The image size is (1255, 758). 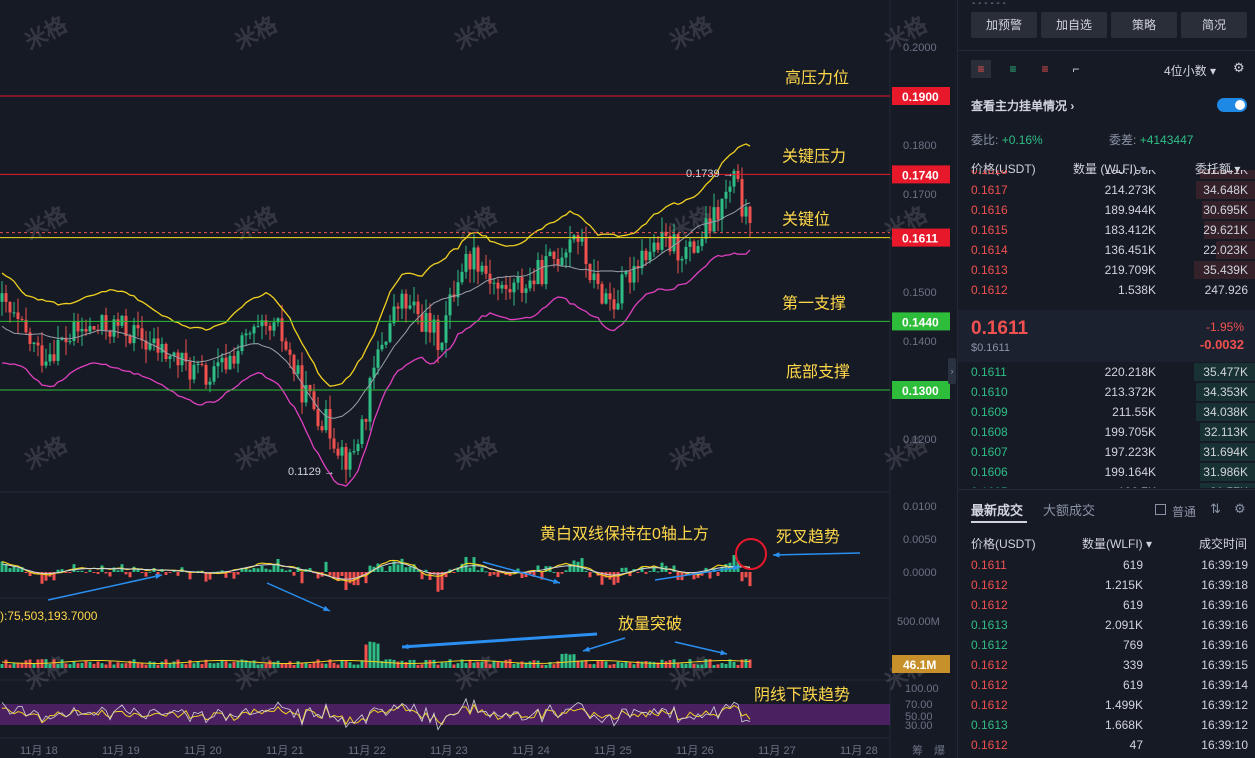 I want to click on price-axis-label: 0.1700, so click(x=920, y=195).